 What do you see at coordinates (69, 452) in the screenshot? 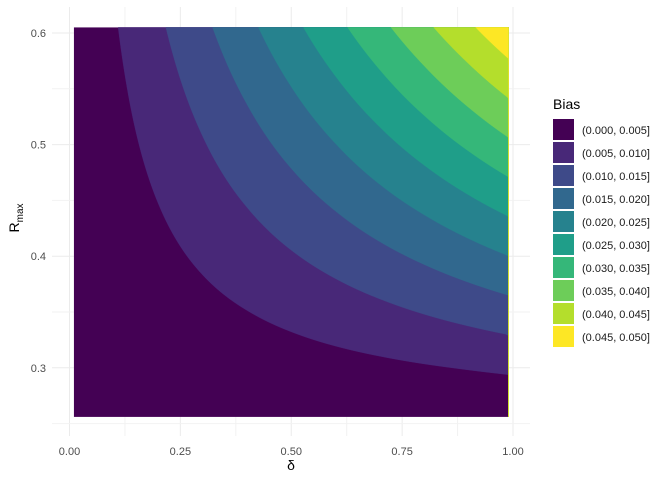
I see `x-tick-label: 0.00` at bounding box center [69, 452].